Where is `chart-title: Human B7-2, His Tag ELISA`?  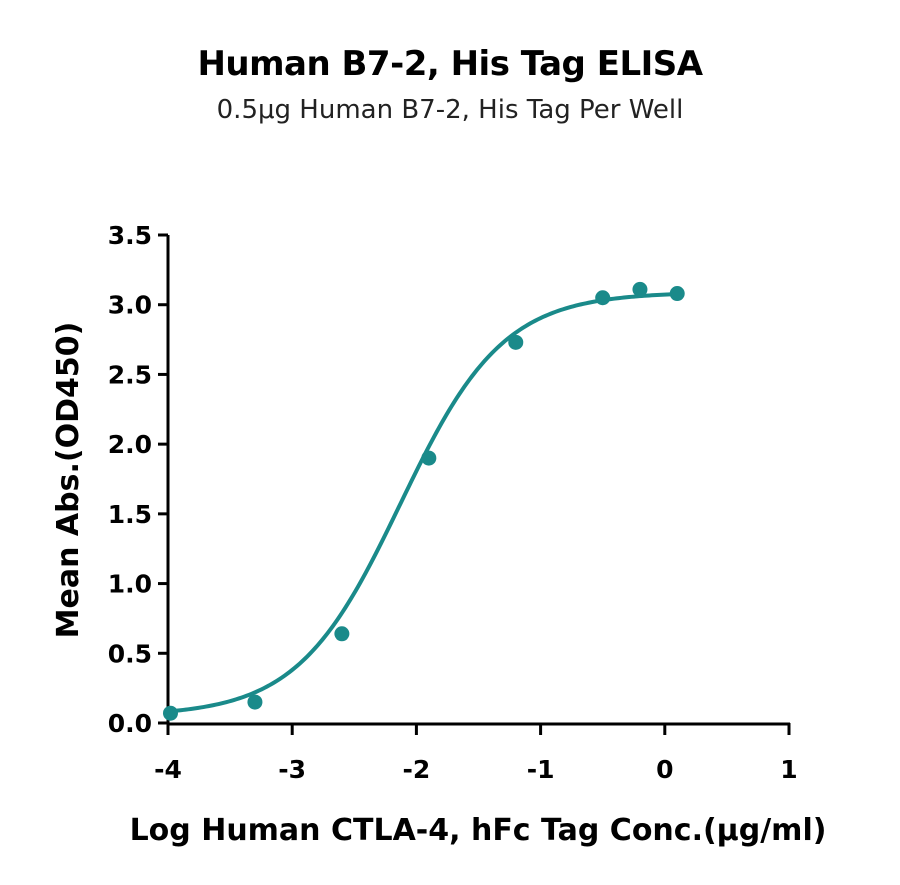 chart-title: Human B7-2, His Tag ELISA is located at coordinates (450, 64).